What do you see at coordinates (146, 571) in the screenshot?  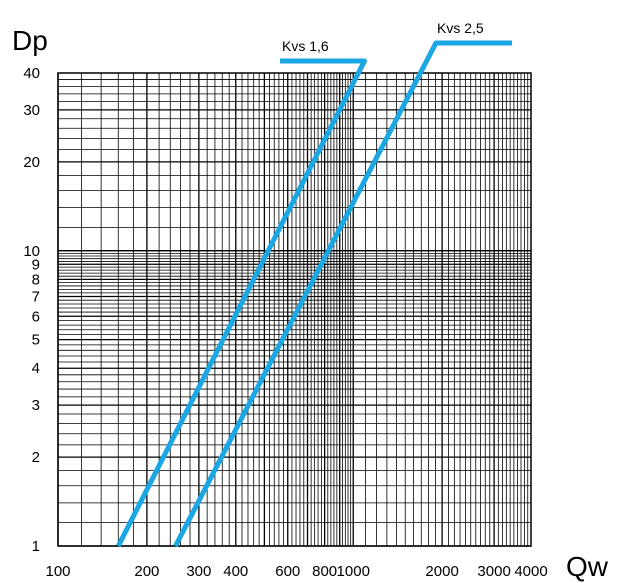 I see `x-tick-label: 200` at bounding box center [146, 571].